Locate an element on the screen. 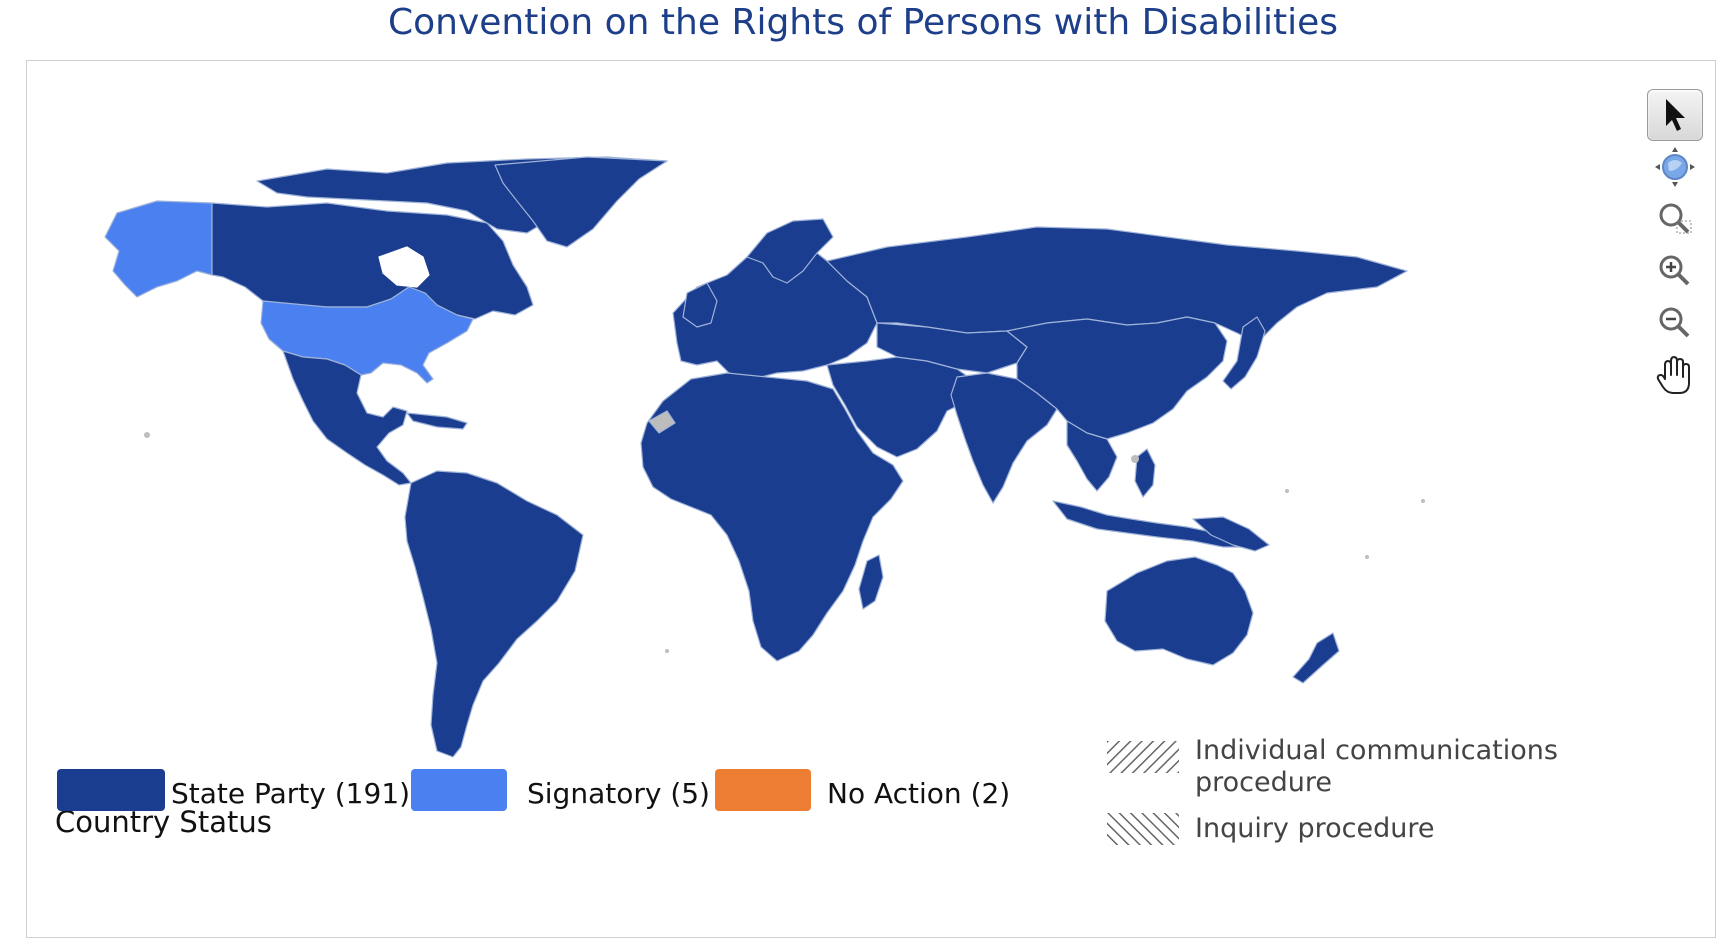 This screenshot has width=1726, height=944. region-new-zealand is located at coordinates (1316, 658).